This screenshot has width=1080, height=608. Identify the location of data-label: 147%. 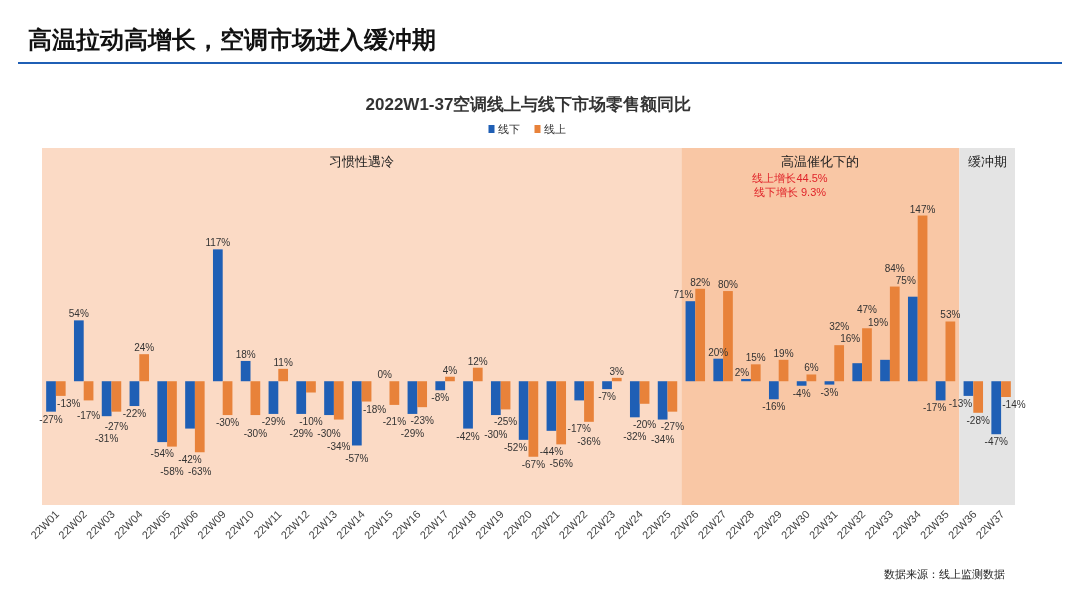
(922, 209).